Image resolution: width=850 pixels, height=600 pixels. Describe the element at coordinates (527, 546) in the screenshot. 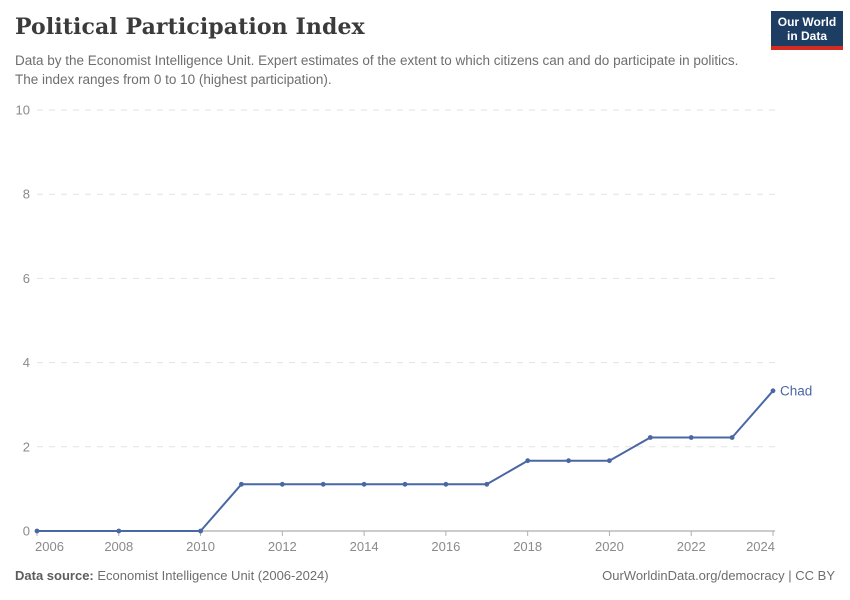

I see `x-tick-label: 2018` at that location.